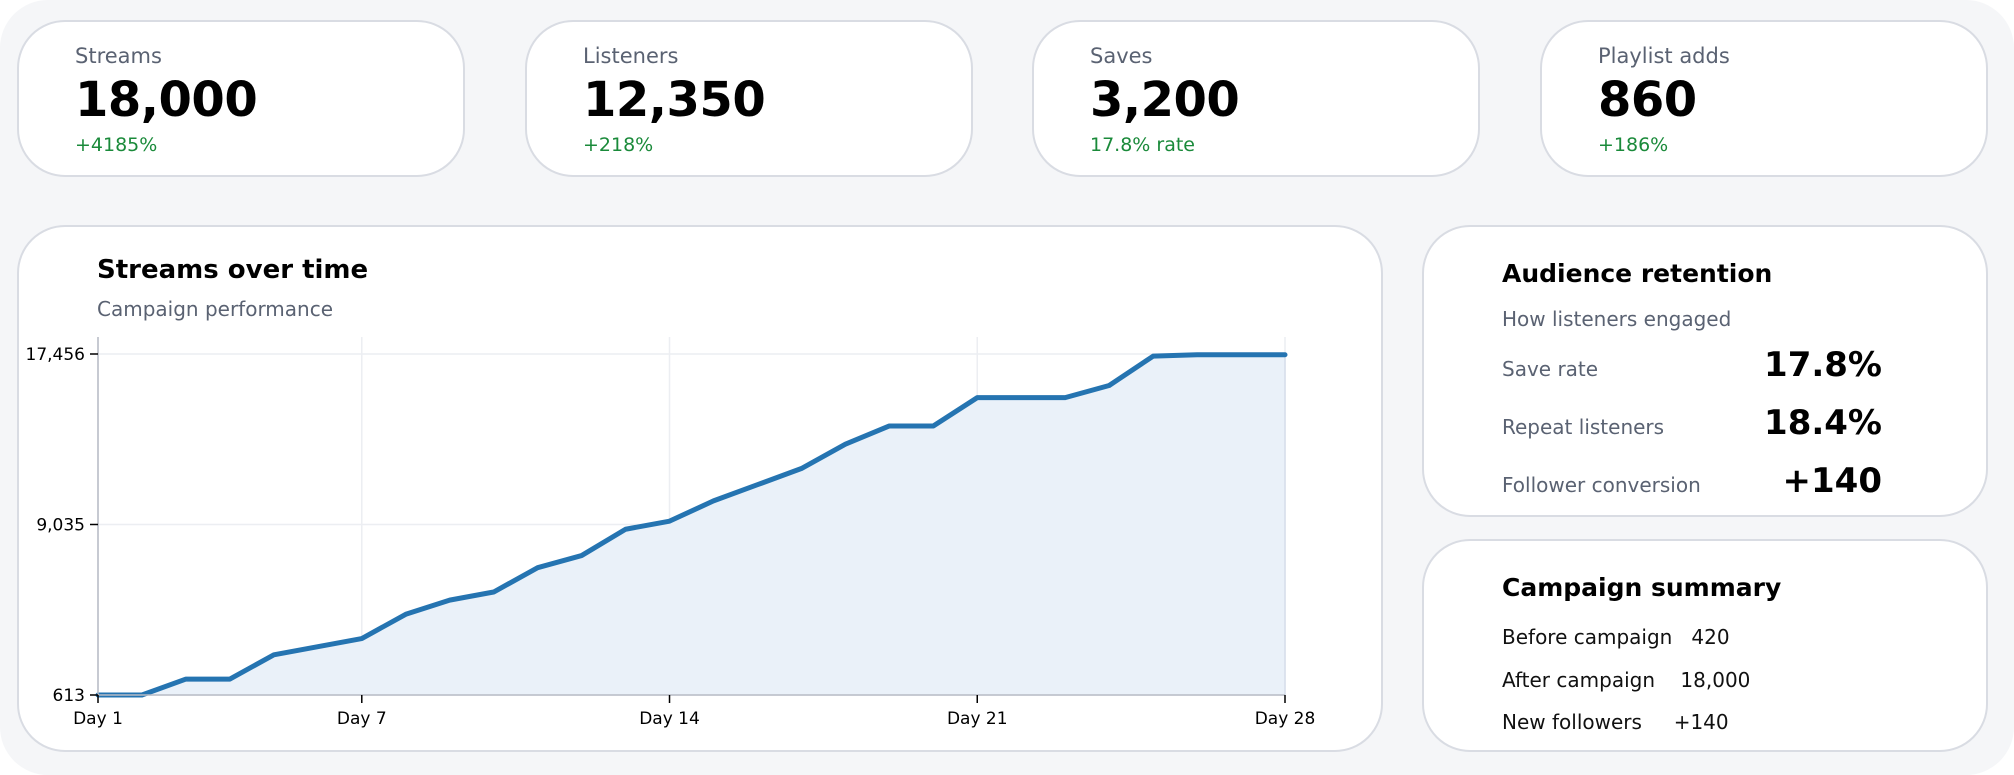 This screenshot has width=2014, height=775. What do you see at coordinates (1647, 100) in the screenshot?
I see `stat-value: 860` at bounding box center [1647, 100].